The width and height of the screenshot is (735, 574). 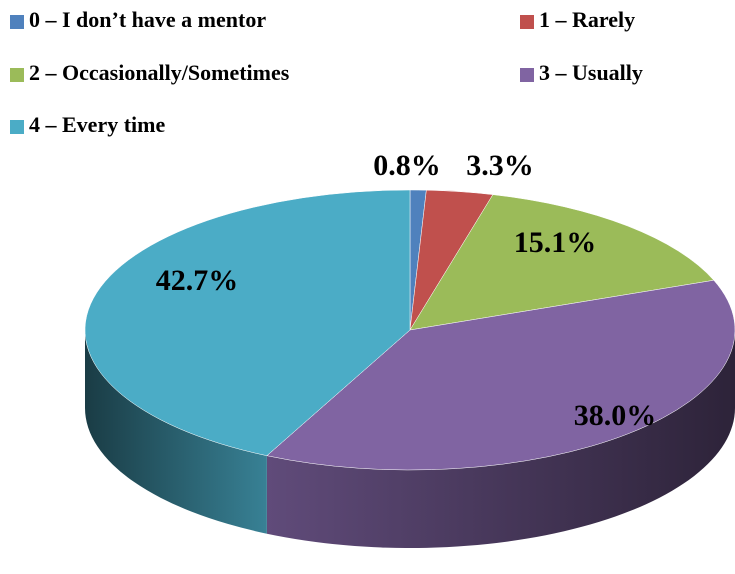 I want to click on legend-label: 3 – Usually, so click(x=591, y=72).